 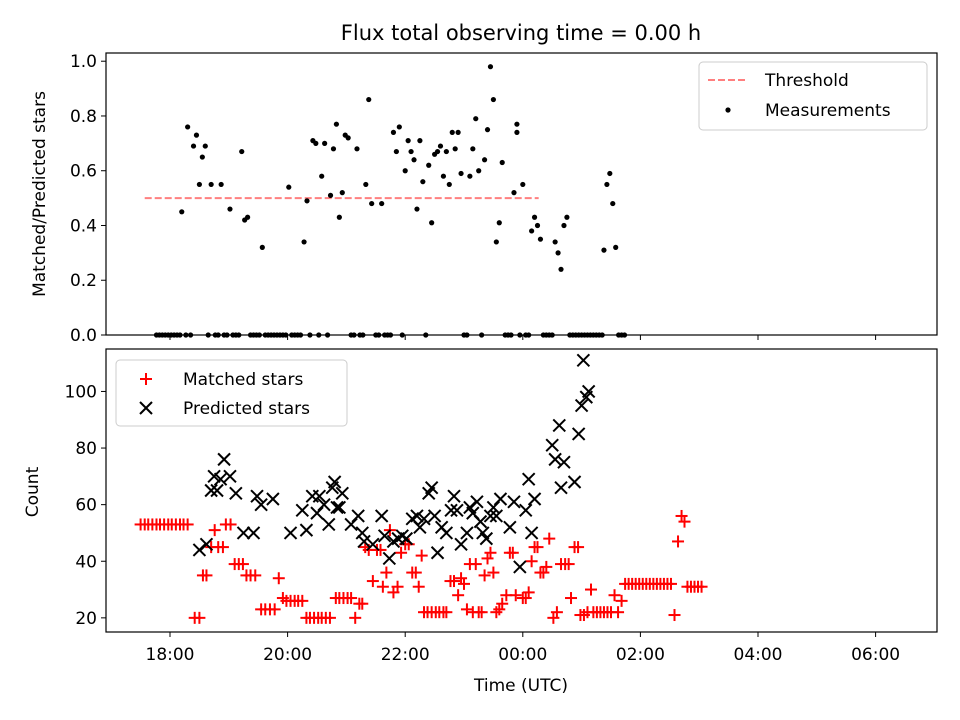 I want to click on x-tick-label: 00:00, so click(x=522, y=655).